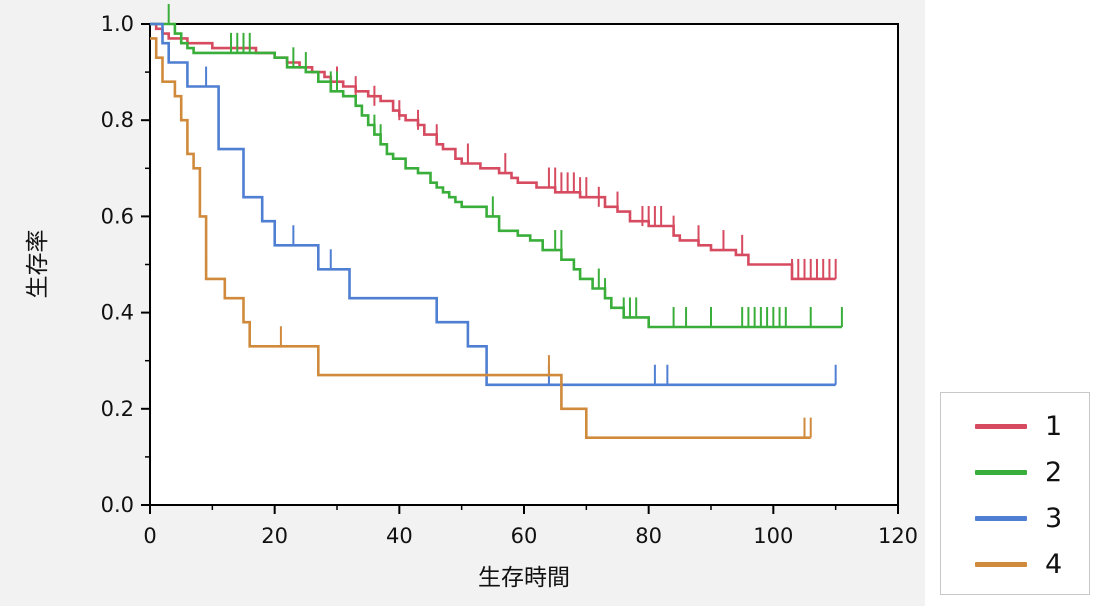 The height and width of the screenshot is (606, 1096). I want to click on y-tick-label: 0.6, so click(117, 216).